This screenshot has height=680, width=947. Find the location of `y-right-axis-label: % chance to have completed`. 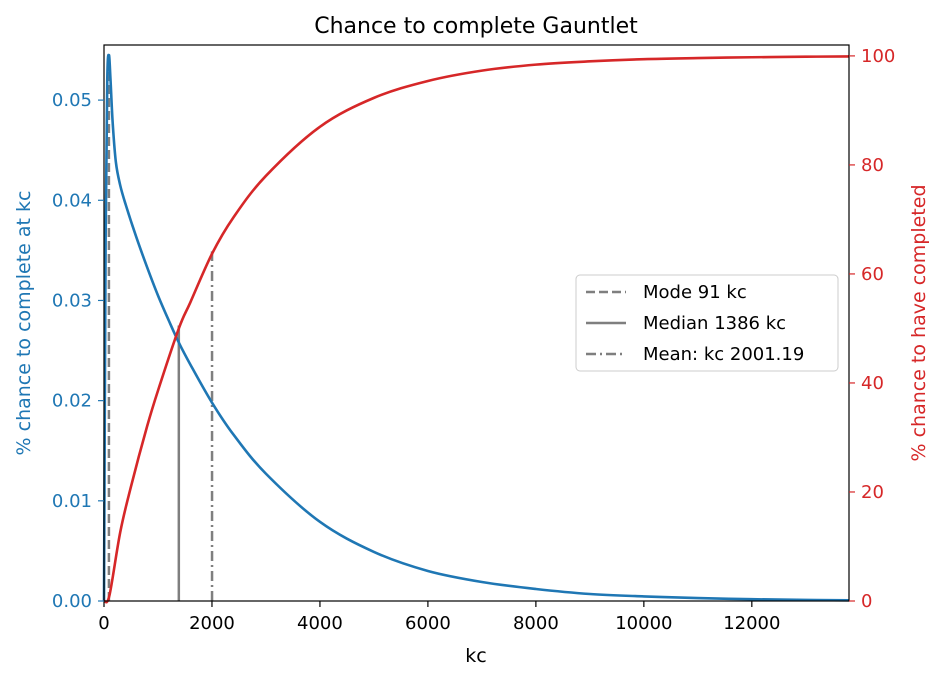

y-right-axis-label: % chance to have completed is located at coordinates (919, 322).